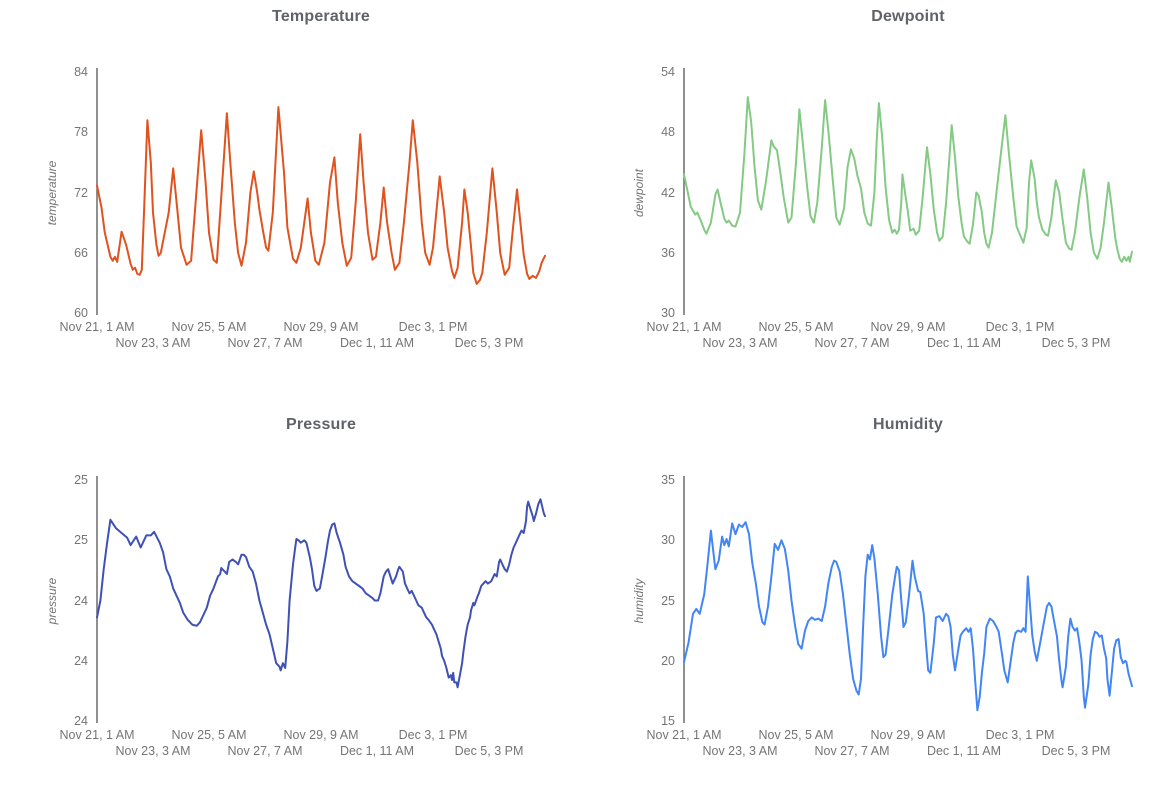  I want to click on dewpoint-x-tick-label: Nov 29, 9 AM, so click(908, 327).